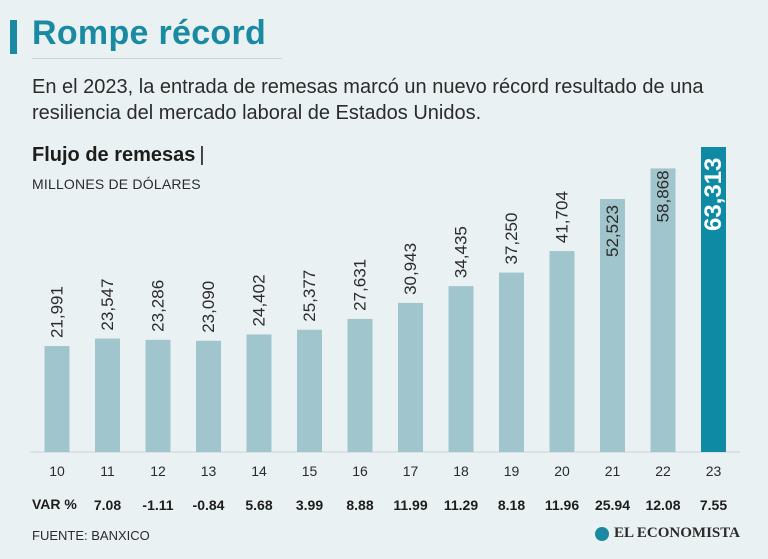  What do you see at coordinates (410, 505) in the screenshot?
I see `var-pct-value: 11.99` at bounding box center [410, 505].